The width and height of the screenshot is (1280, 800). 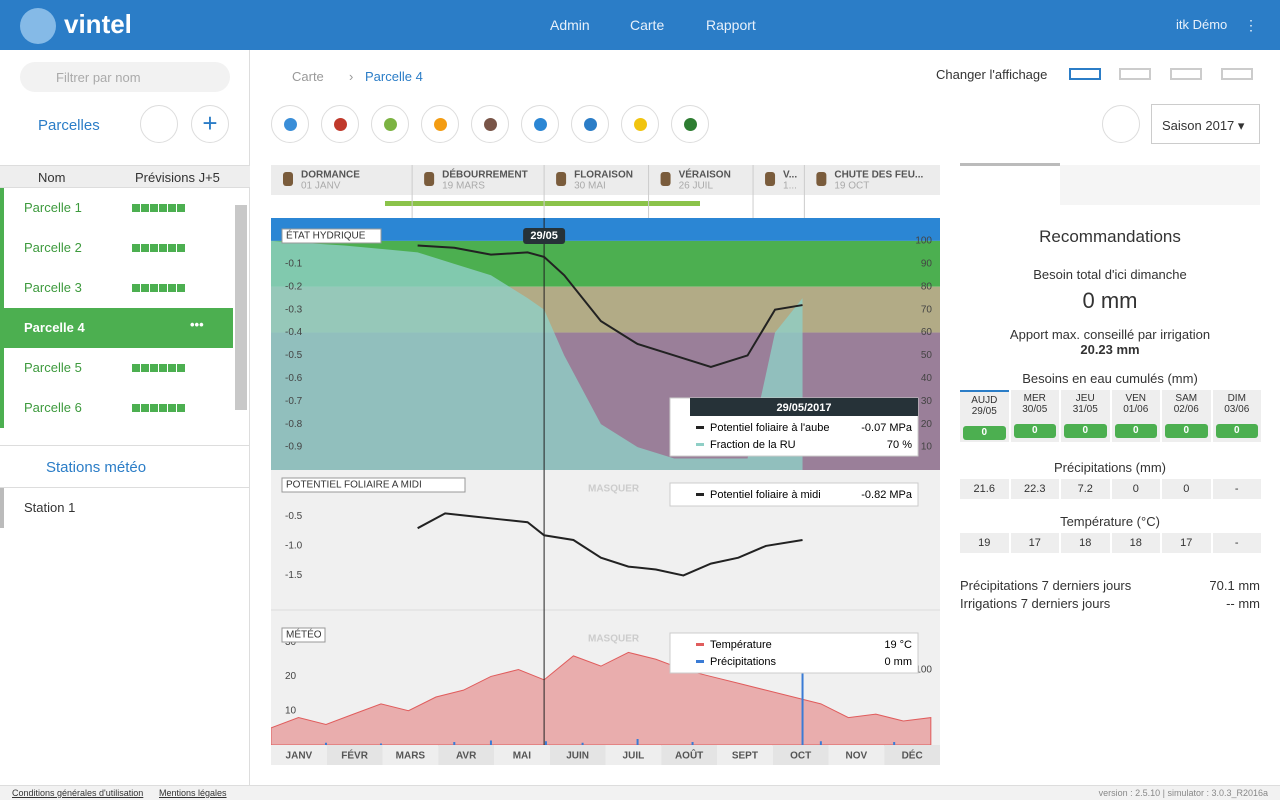 What do you see at coordinates (984, 489) in the screenshot?
I see `precip-cell: 21.6` at bounding box center [984, 489].